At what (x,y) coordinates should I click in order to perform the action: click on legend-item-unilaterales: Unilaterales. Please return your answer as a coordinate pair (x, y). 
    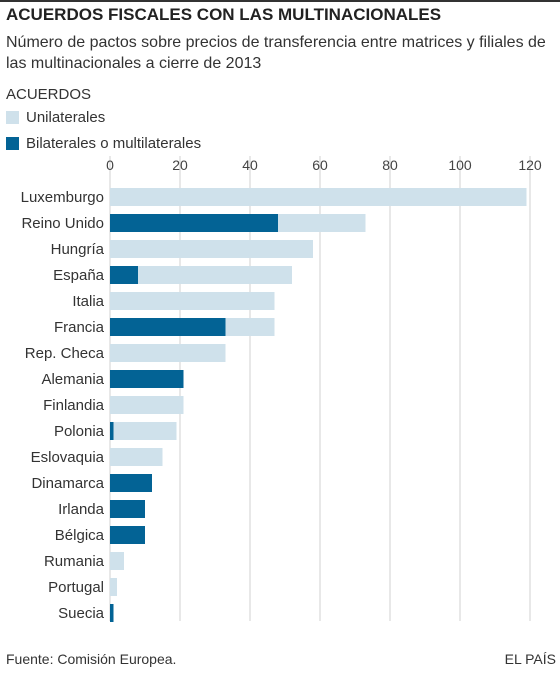
    Looking at the image, I should click on (55, 117).